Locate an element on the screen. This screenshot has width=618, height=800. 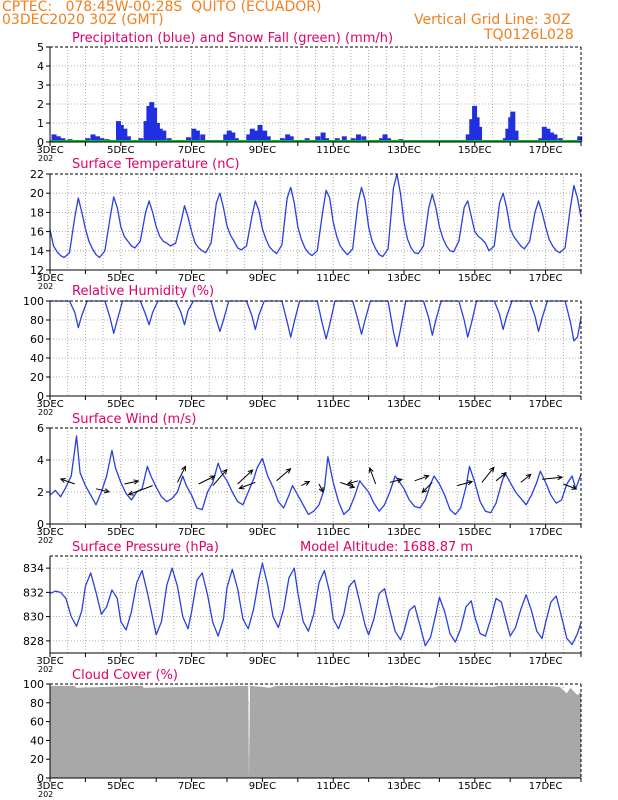
y-tick-label: 2 is located at coordinates (40, 492).